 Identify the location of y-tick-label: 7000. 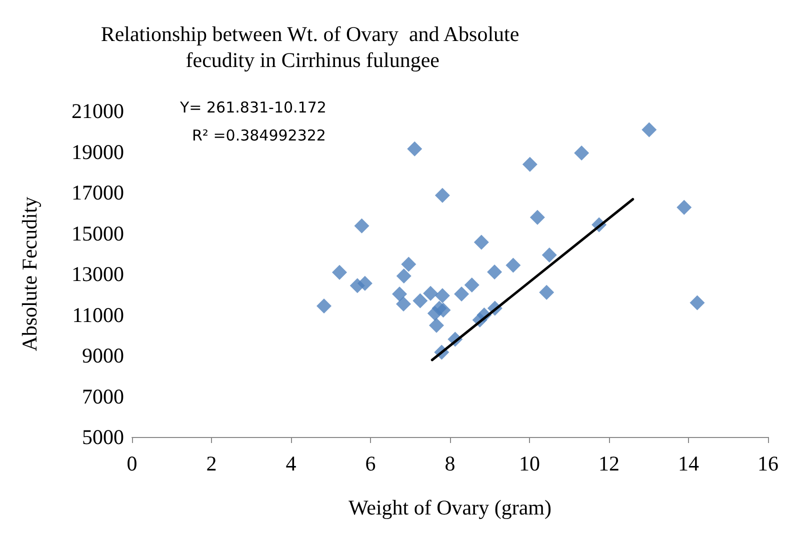
(103, 396).